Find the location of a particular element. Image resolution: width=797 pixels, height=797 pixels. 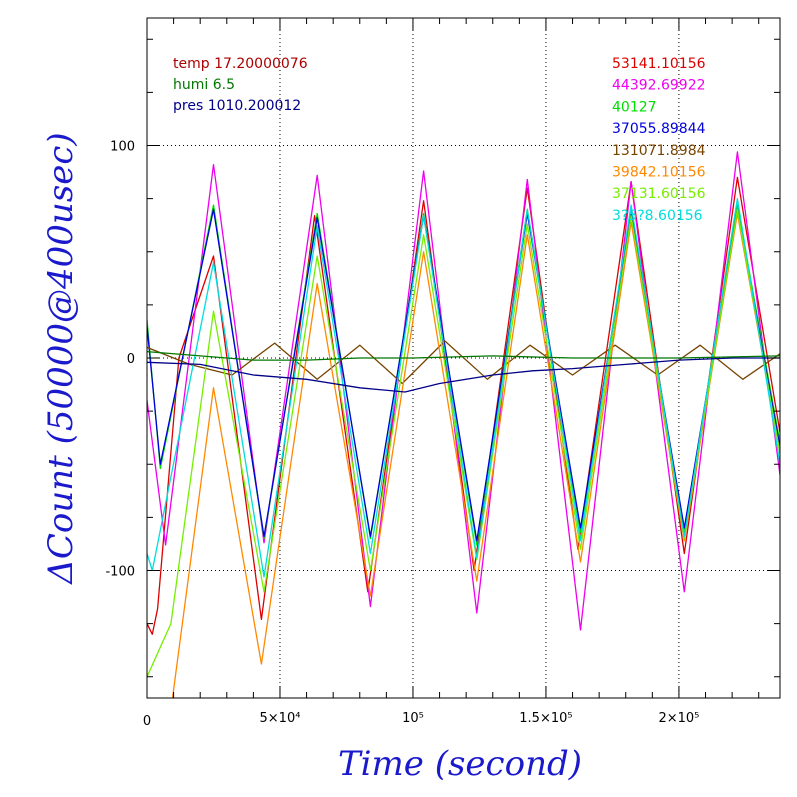

x-tick-label: 5×10⁴ is located at coordinates (280, 718).